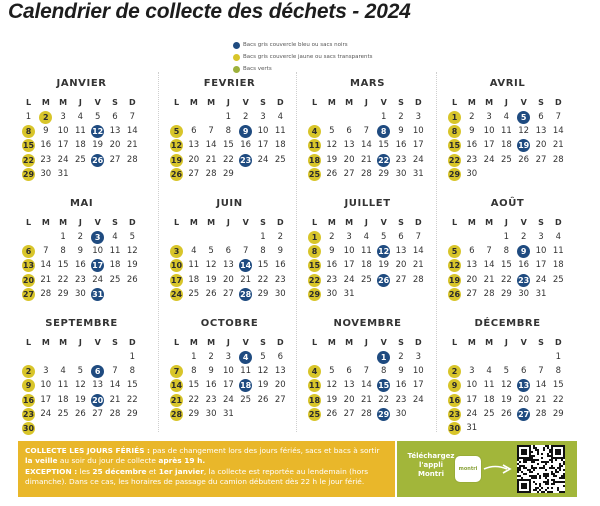 The image size is (600, 506). I want to click on calendar-day: 7, so click(418, 237).